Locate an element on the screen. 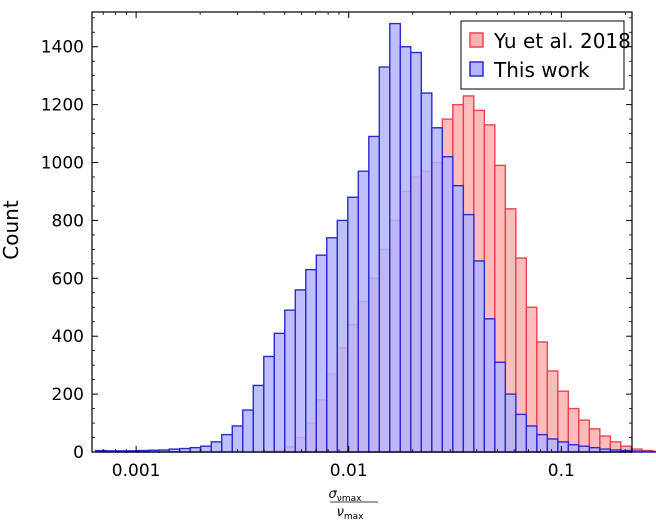 This screenshot has height=521, width=656. x-axis-title-sigma-sub: νmax is located at coordinates (349, 499).